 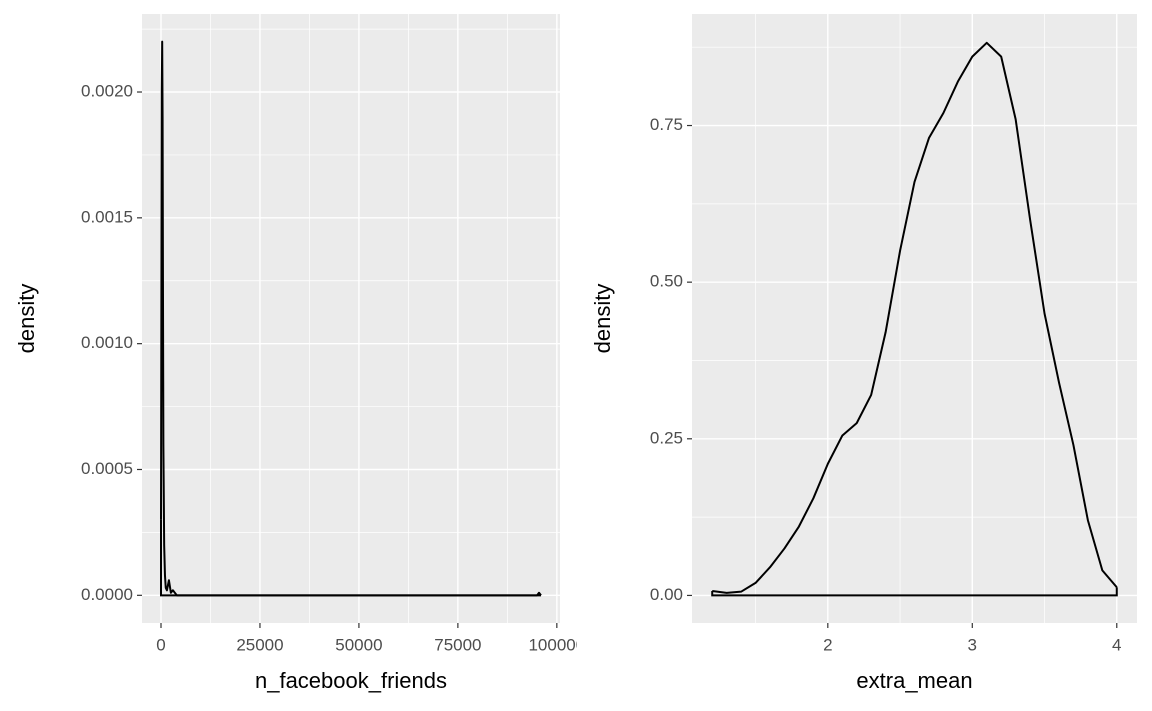 What do you see at coordinates (107, 594) in the screenshot?
I see `y-tick-label: 0.0000` at bounding box center [107, 594].